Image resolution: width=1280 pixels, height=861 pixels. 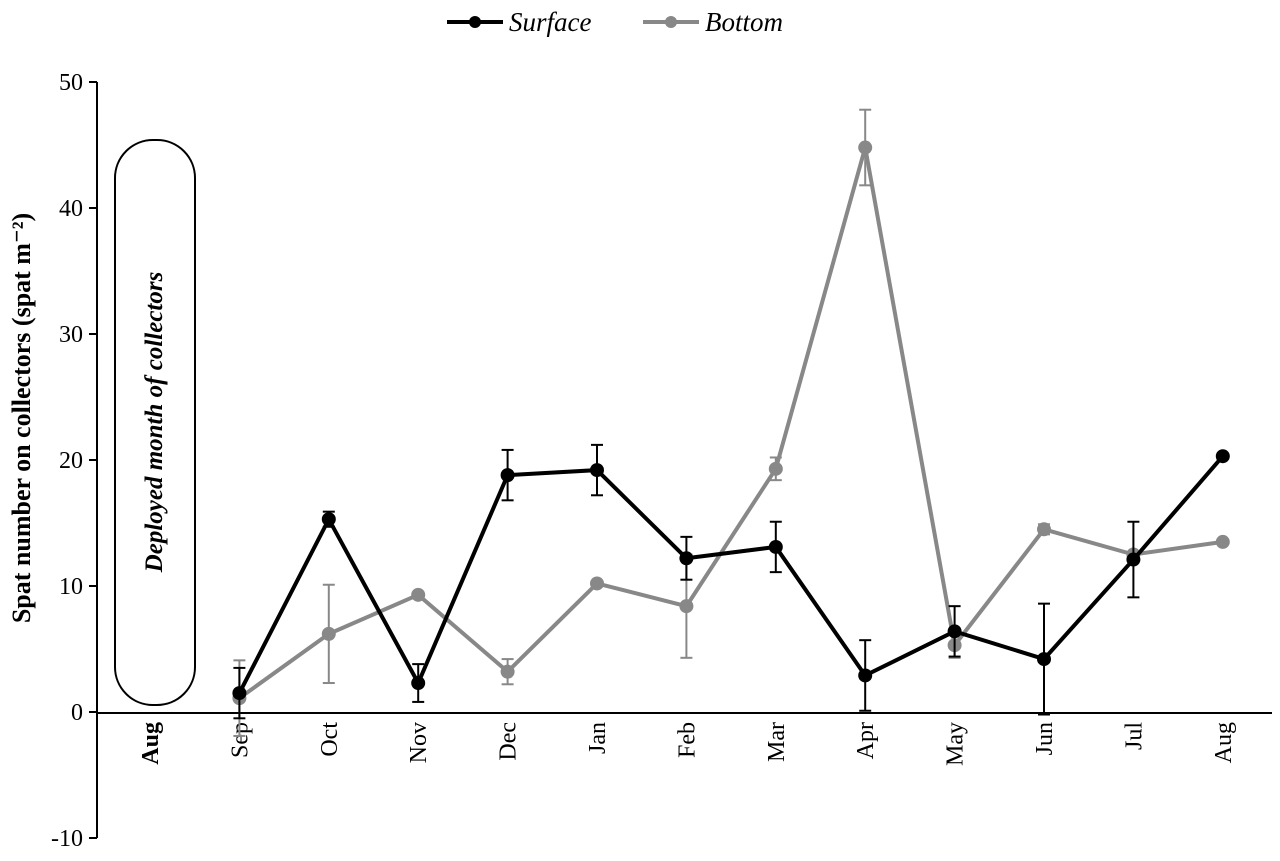 What do you see at coordinates (1134, 736) in the screenshot?
I see `x-tick-label: Jul` at bounding box center [1134, 736].